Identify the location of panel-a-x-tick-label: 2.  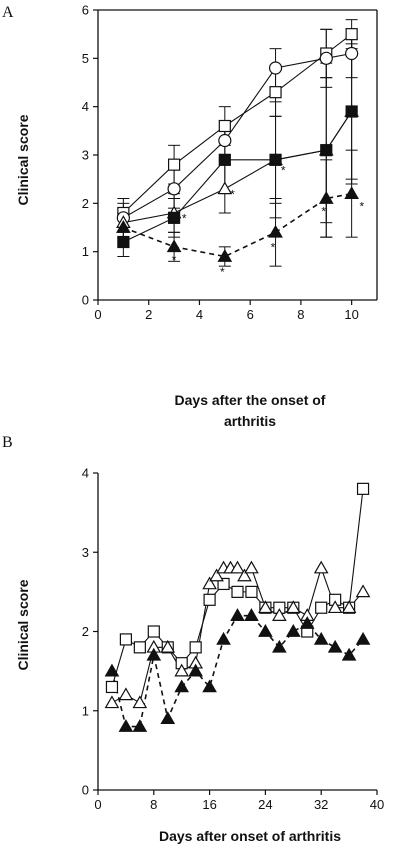
(148, 314).